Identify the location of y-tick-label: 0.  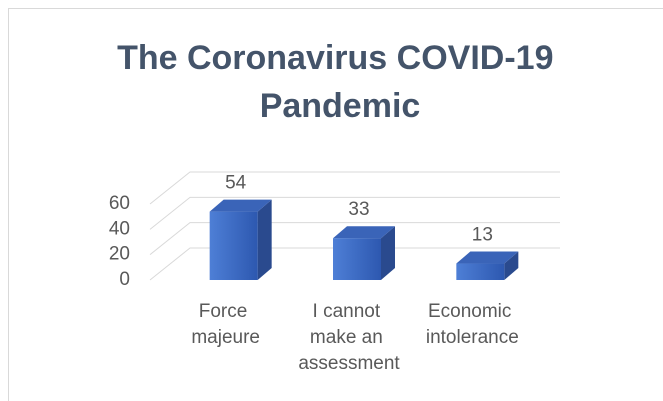
(124, 279).